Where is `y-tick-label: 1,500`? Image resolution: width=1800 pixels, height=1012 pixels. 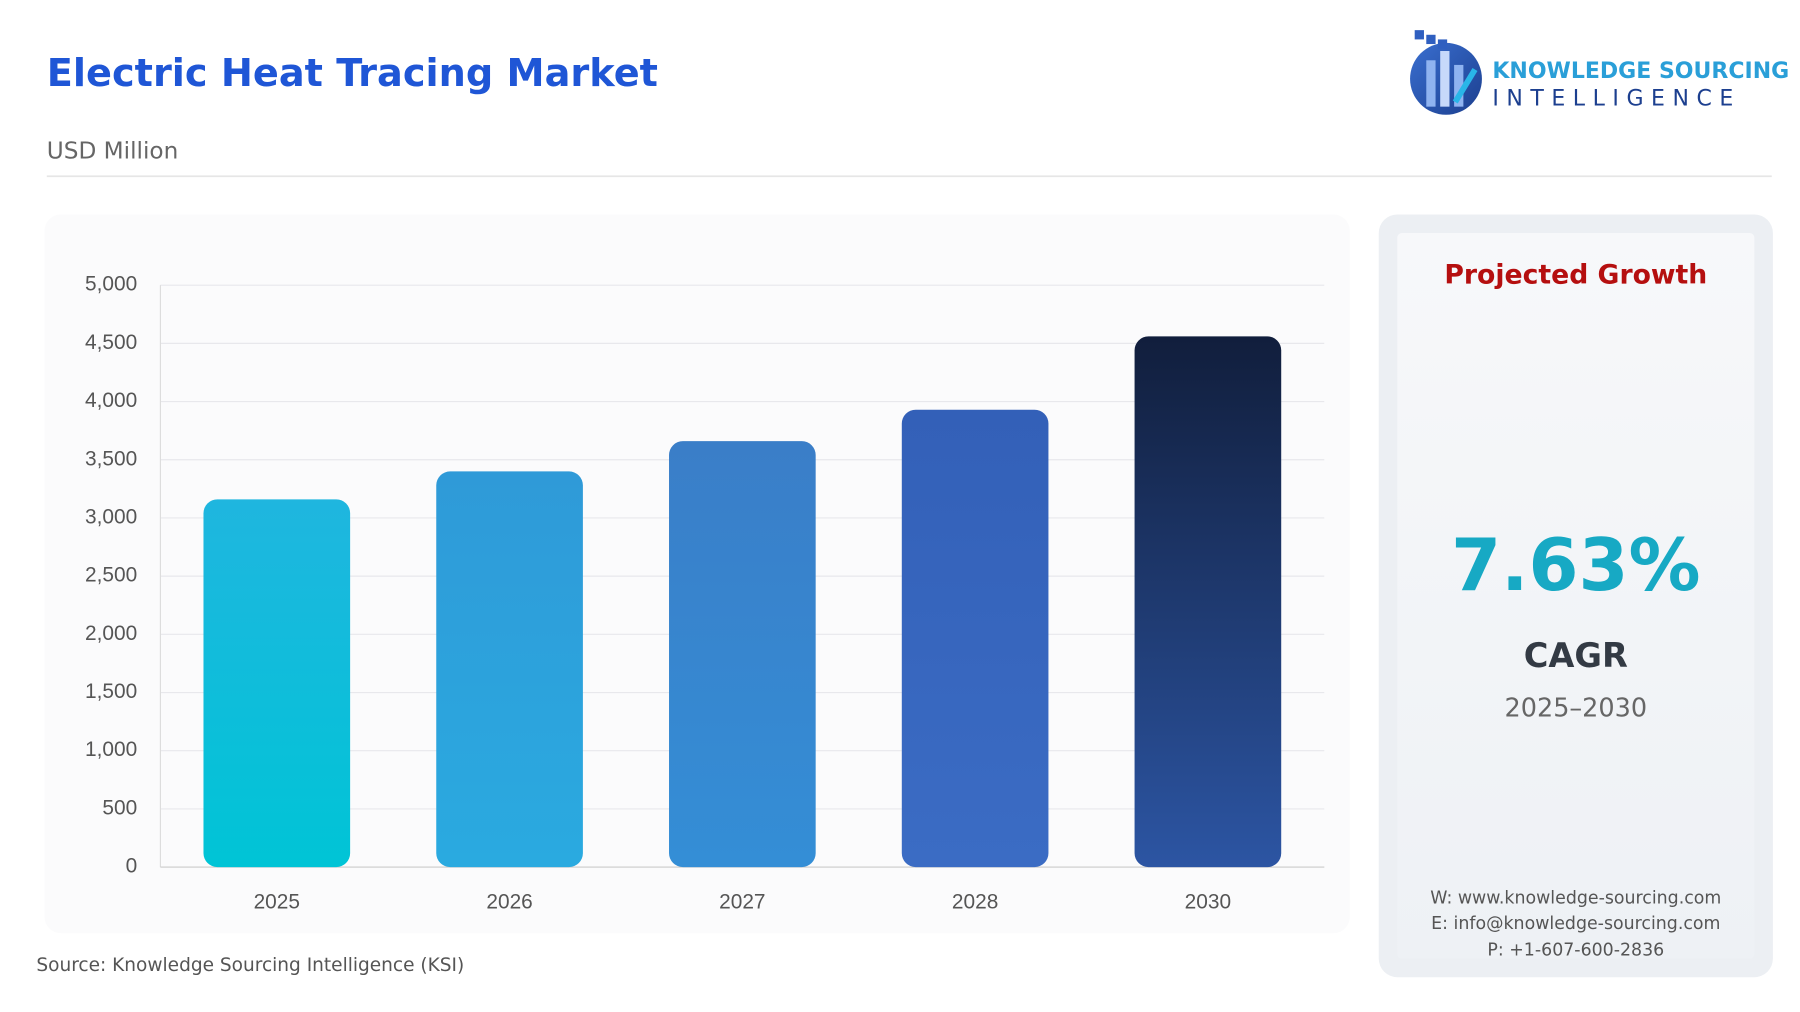 y-tick-label: 1,500 is located at coordinates (111, 691).